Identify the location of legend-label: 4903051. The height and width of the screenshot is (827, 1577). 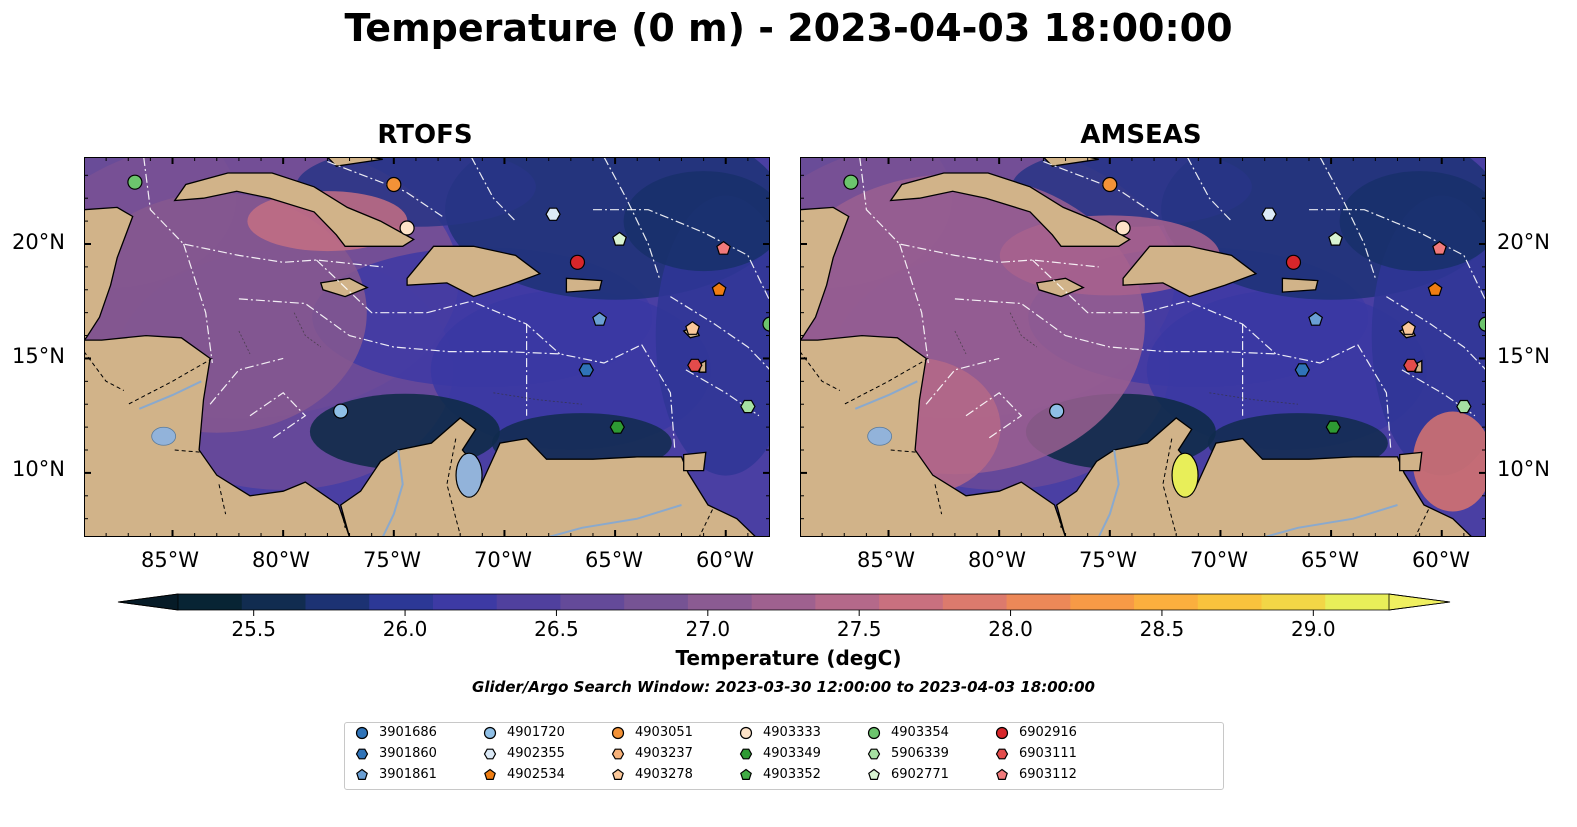
(664, 732).